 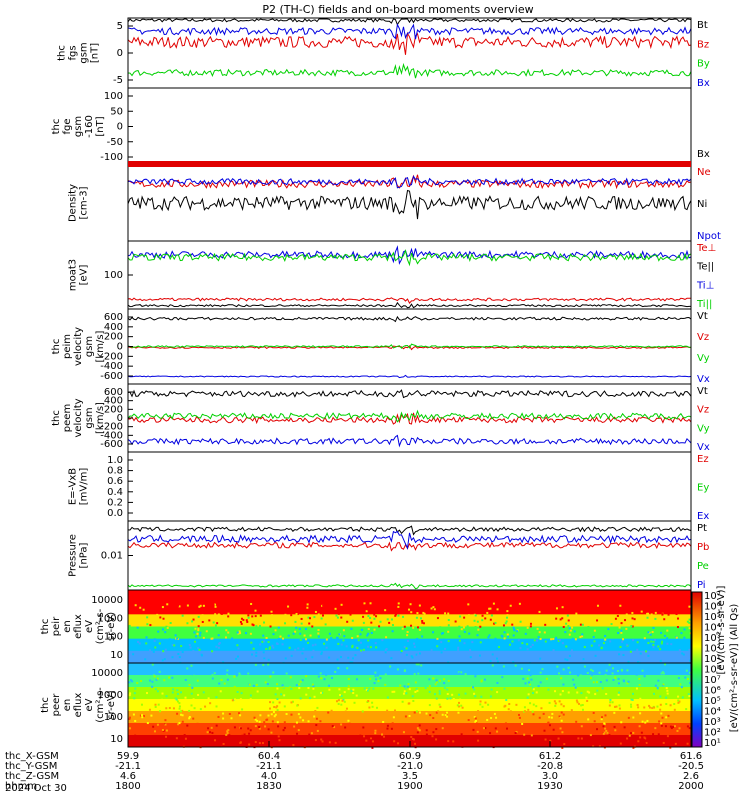 I want to click on y-axis-label-line: thc, so click(x=56, y=418).